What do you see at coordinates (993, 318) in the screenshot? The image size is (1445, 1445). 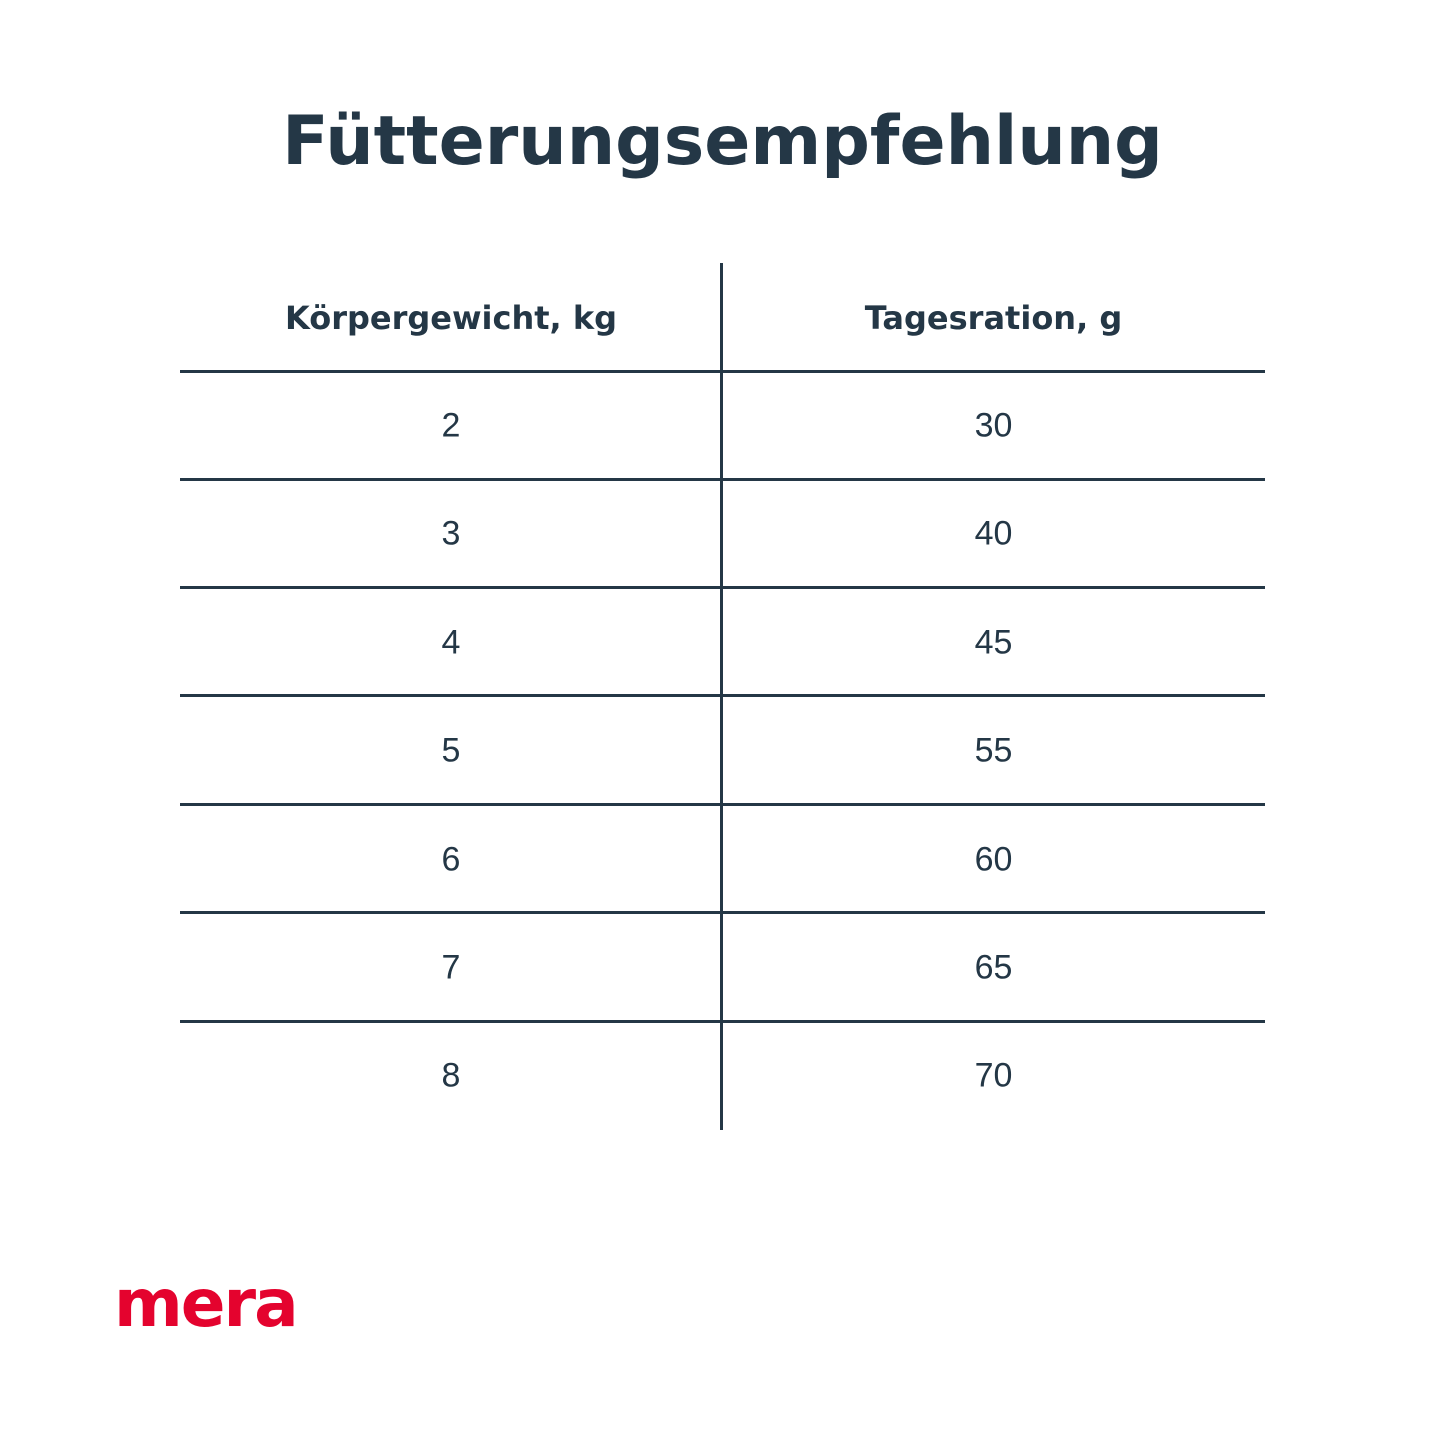 I see `column-header-ration: Tagesration, g` at bounding box center [993, 318].